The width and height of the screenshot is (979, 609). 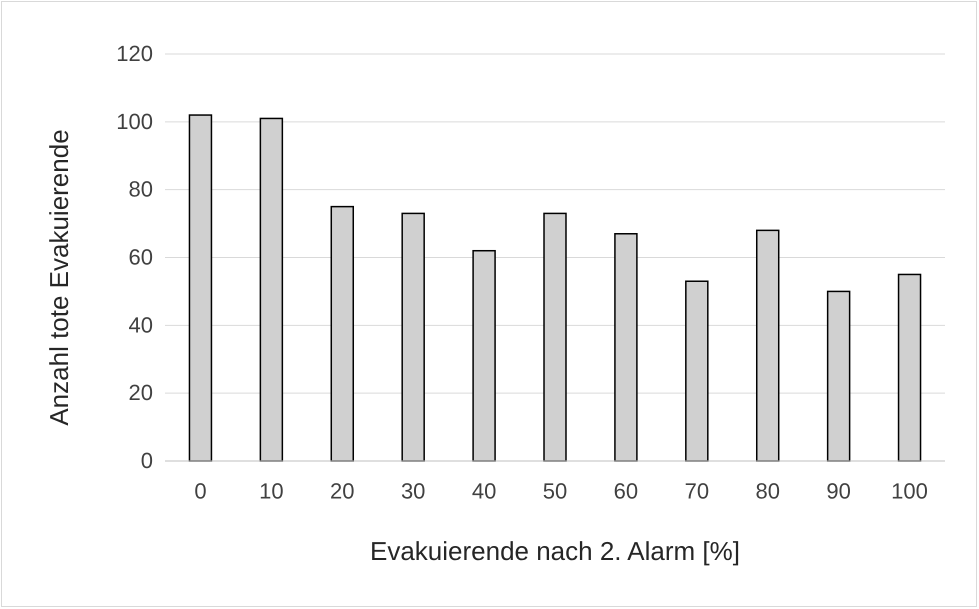 I want to click on y-tick-label: 0, so click(x=146, y=461).